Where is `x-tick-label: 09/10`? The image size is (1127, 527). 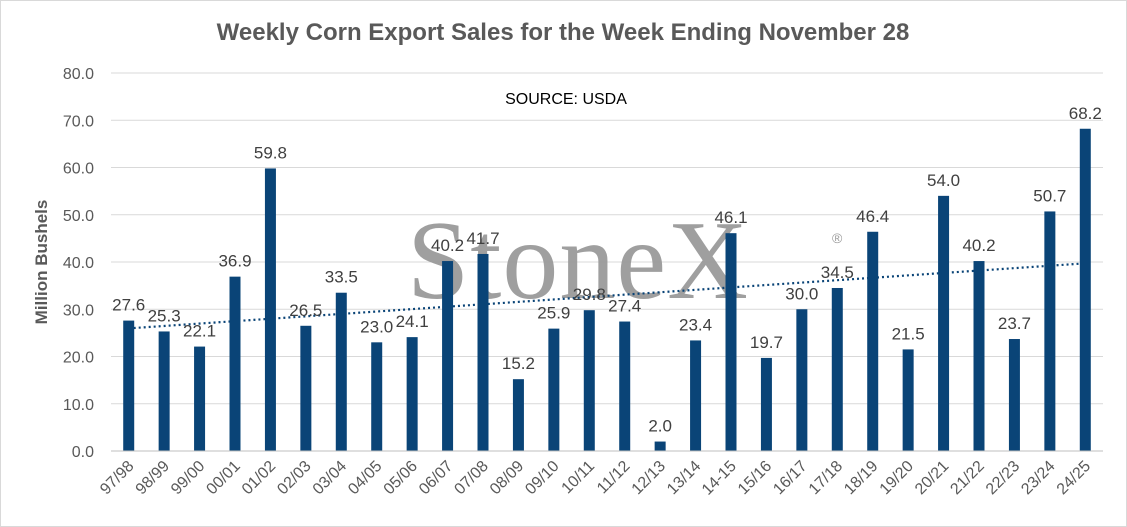
x-tick-label: 09/10 is located at coordinates (542, 478).